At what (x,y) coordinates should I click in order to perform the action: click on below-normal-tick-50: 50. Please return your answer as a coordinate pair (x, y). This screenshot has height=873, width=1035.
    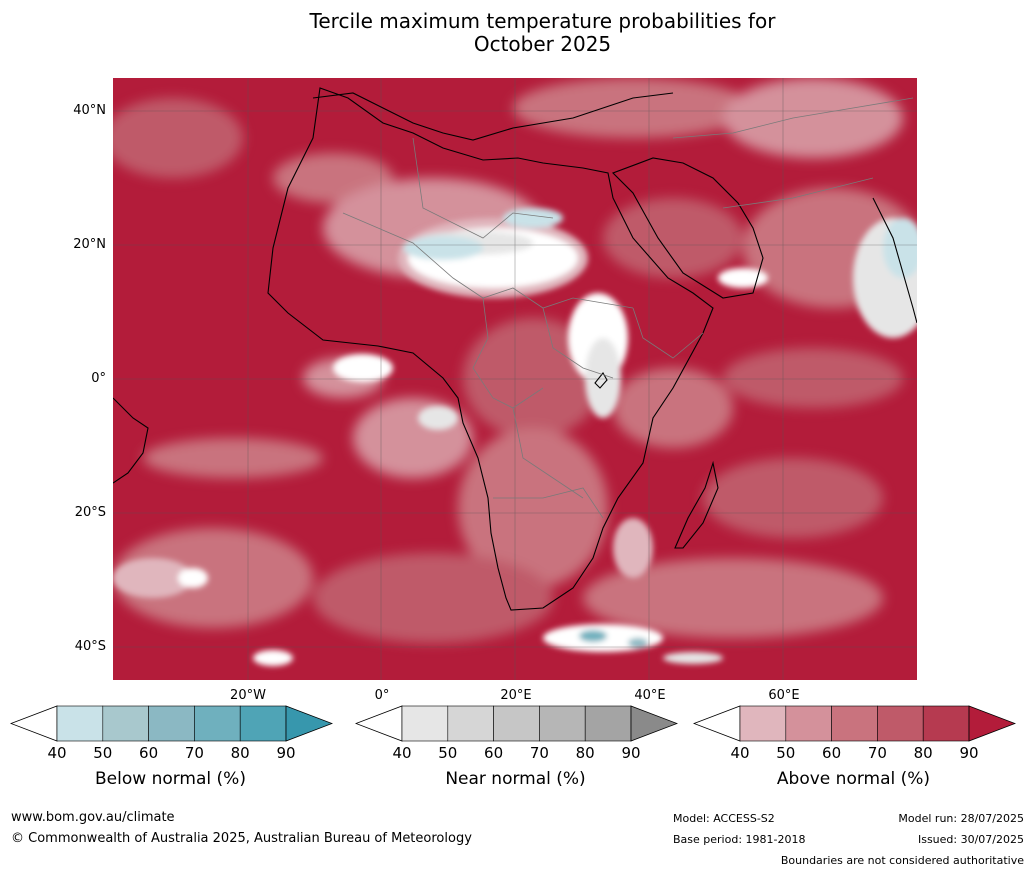
    Looking at the image, I should click on (103, 753).